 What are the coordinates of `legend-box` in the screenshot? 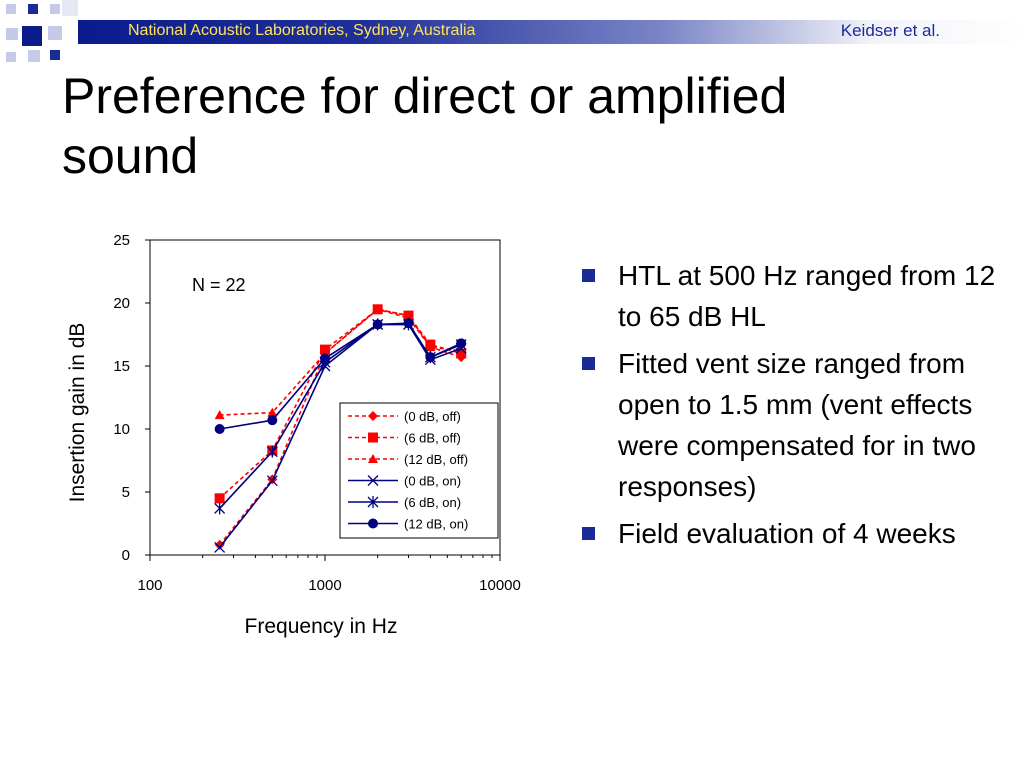 It's located at (419, 470).